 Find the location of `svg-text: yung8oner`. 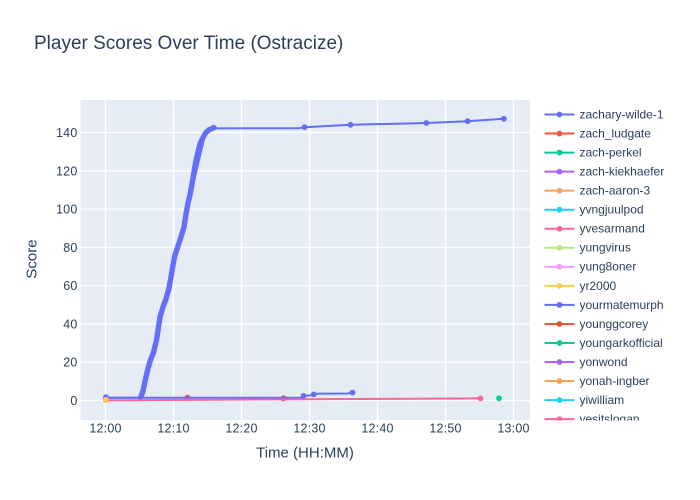

svg-text: yung8oner is located at coordinates (608, 267).